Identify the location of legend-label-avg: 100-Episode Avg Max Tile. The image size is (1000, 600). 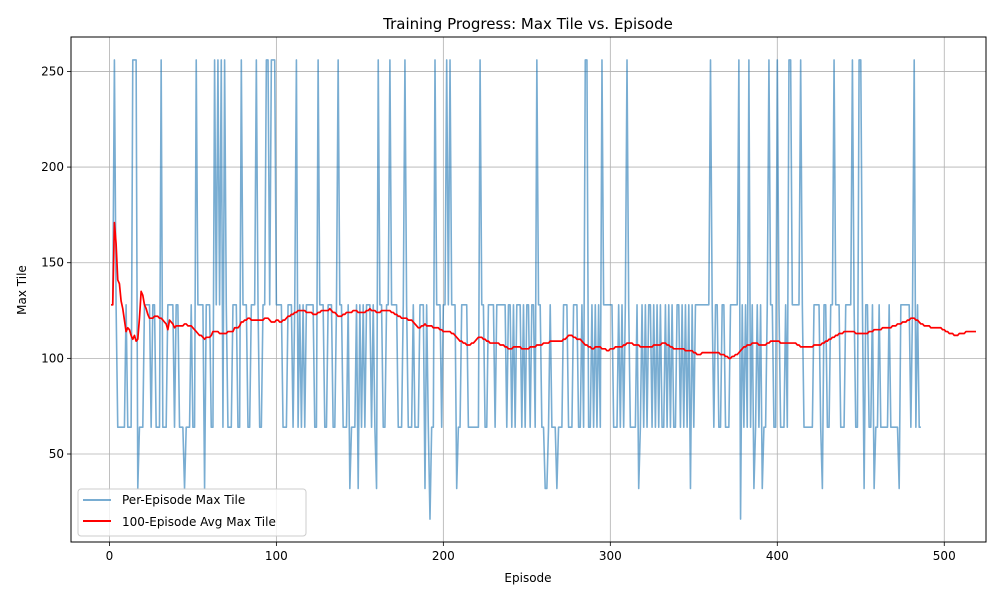
(199, 522).